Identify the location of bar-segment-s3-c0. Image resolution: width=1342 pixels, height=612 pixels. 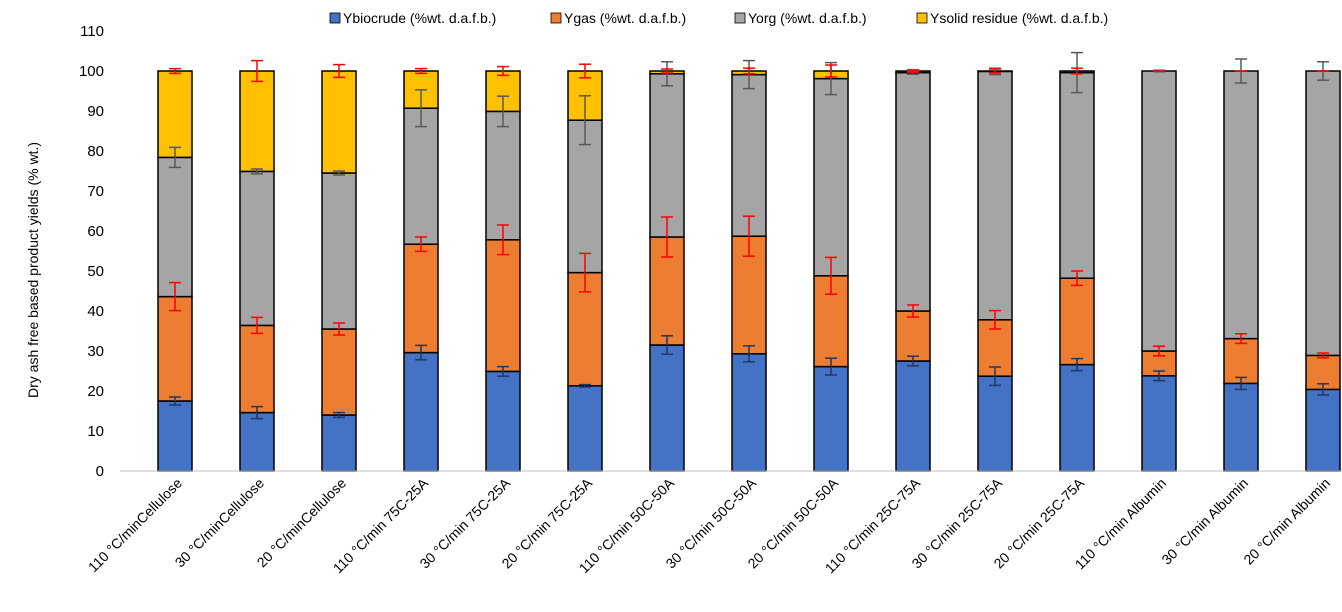
(175, 114).